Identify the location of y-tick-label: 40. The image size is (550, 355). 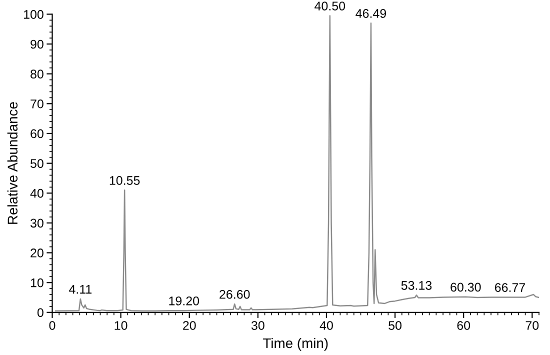
(37, 193).